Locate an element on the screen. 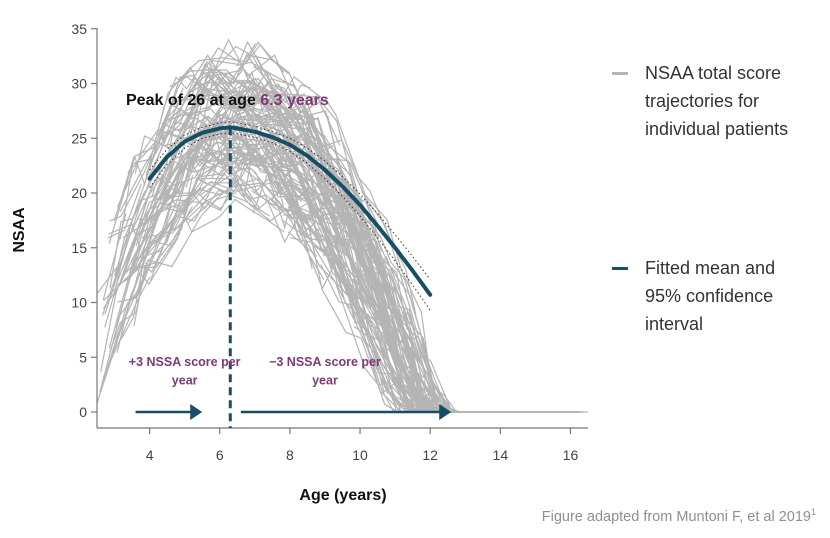 The width and height of the screenshot is (830, 538). caption-superscript: 1 is located at coordinates (813, 512).